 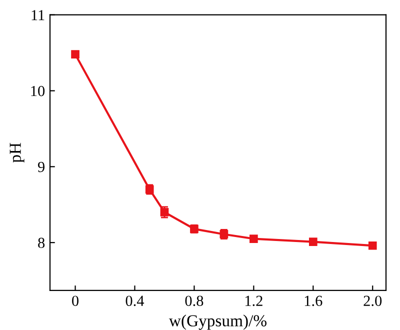 I want to click on x-tick-label: 1.6, so click(x=313, y=301).